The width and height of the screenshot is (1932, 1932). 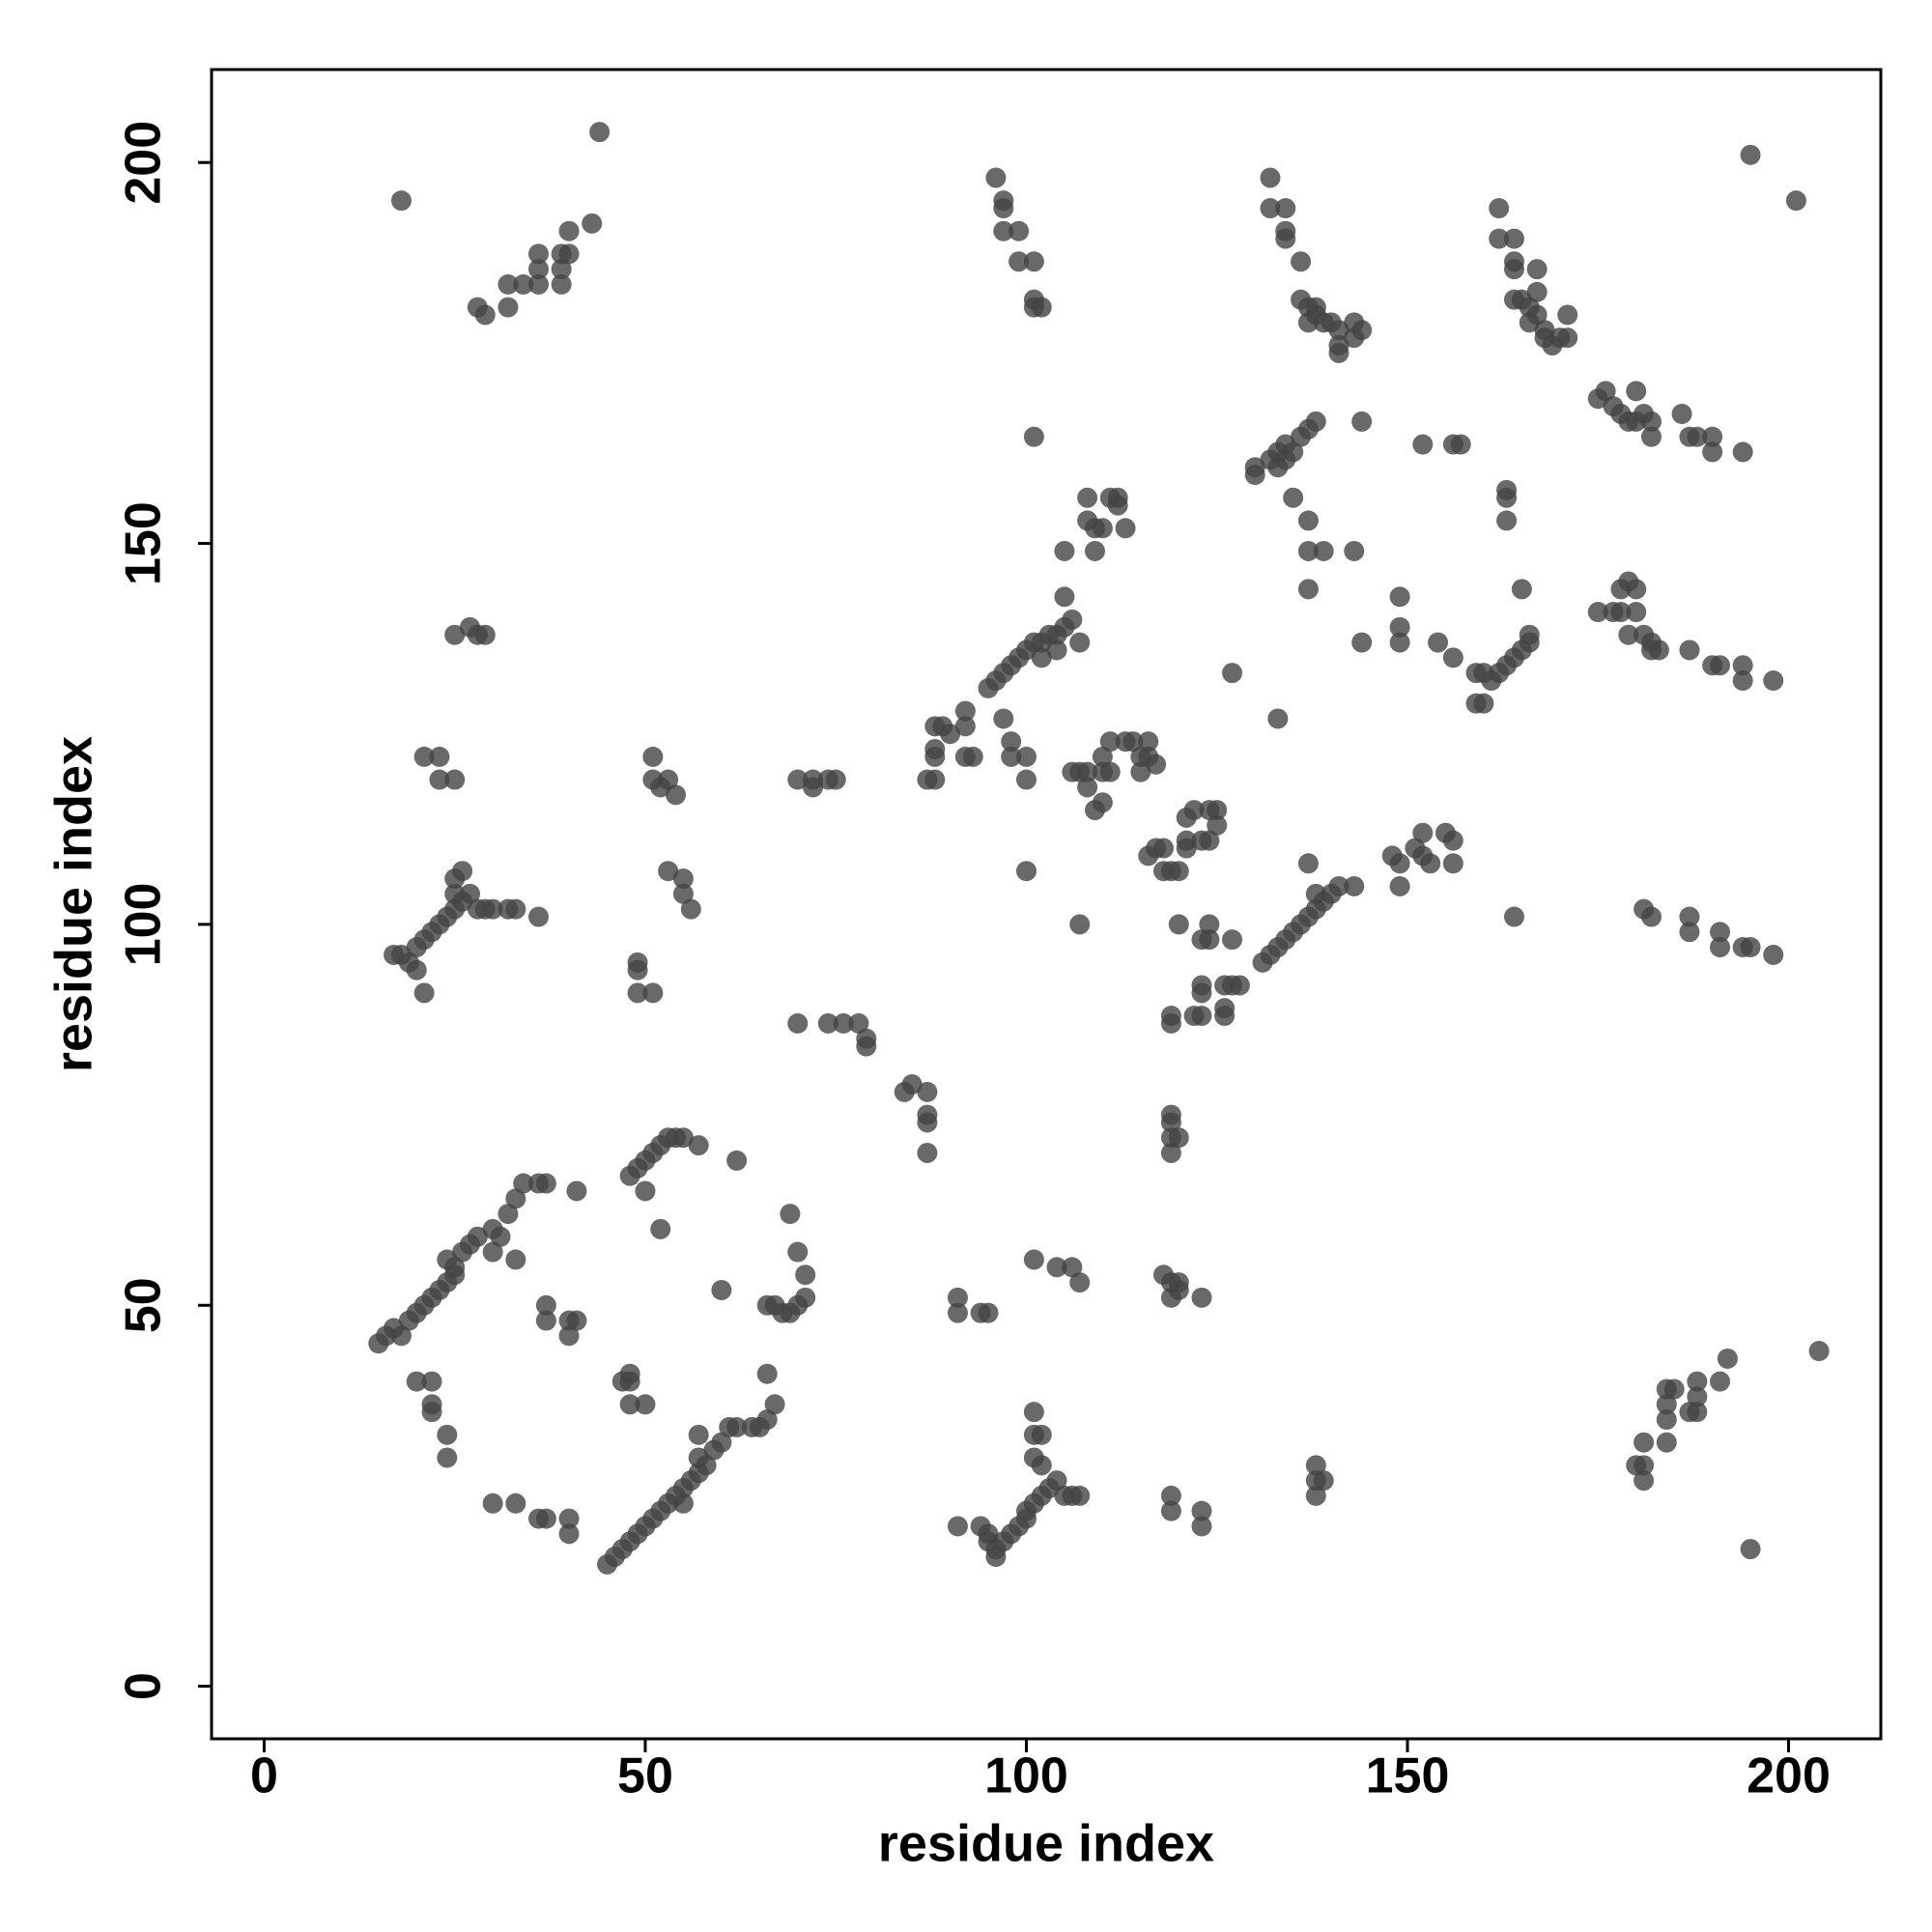 What do you see at coordinates (144, 1305) in the screenshot?
I see `y-tick-label: 50` at bounding box center [144, 1305].